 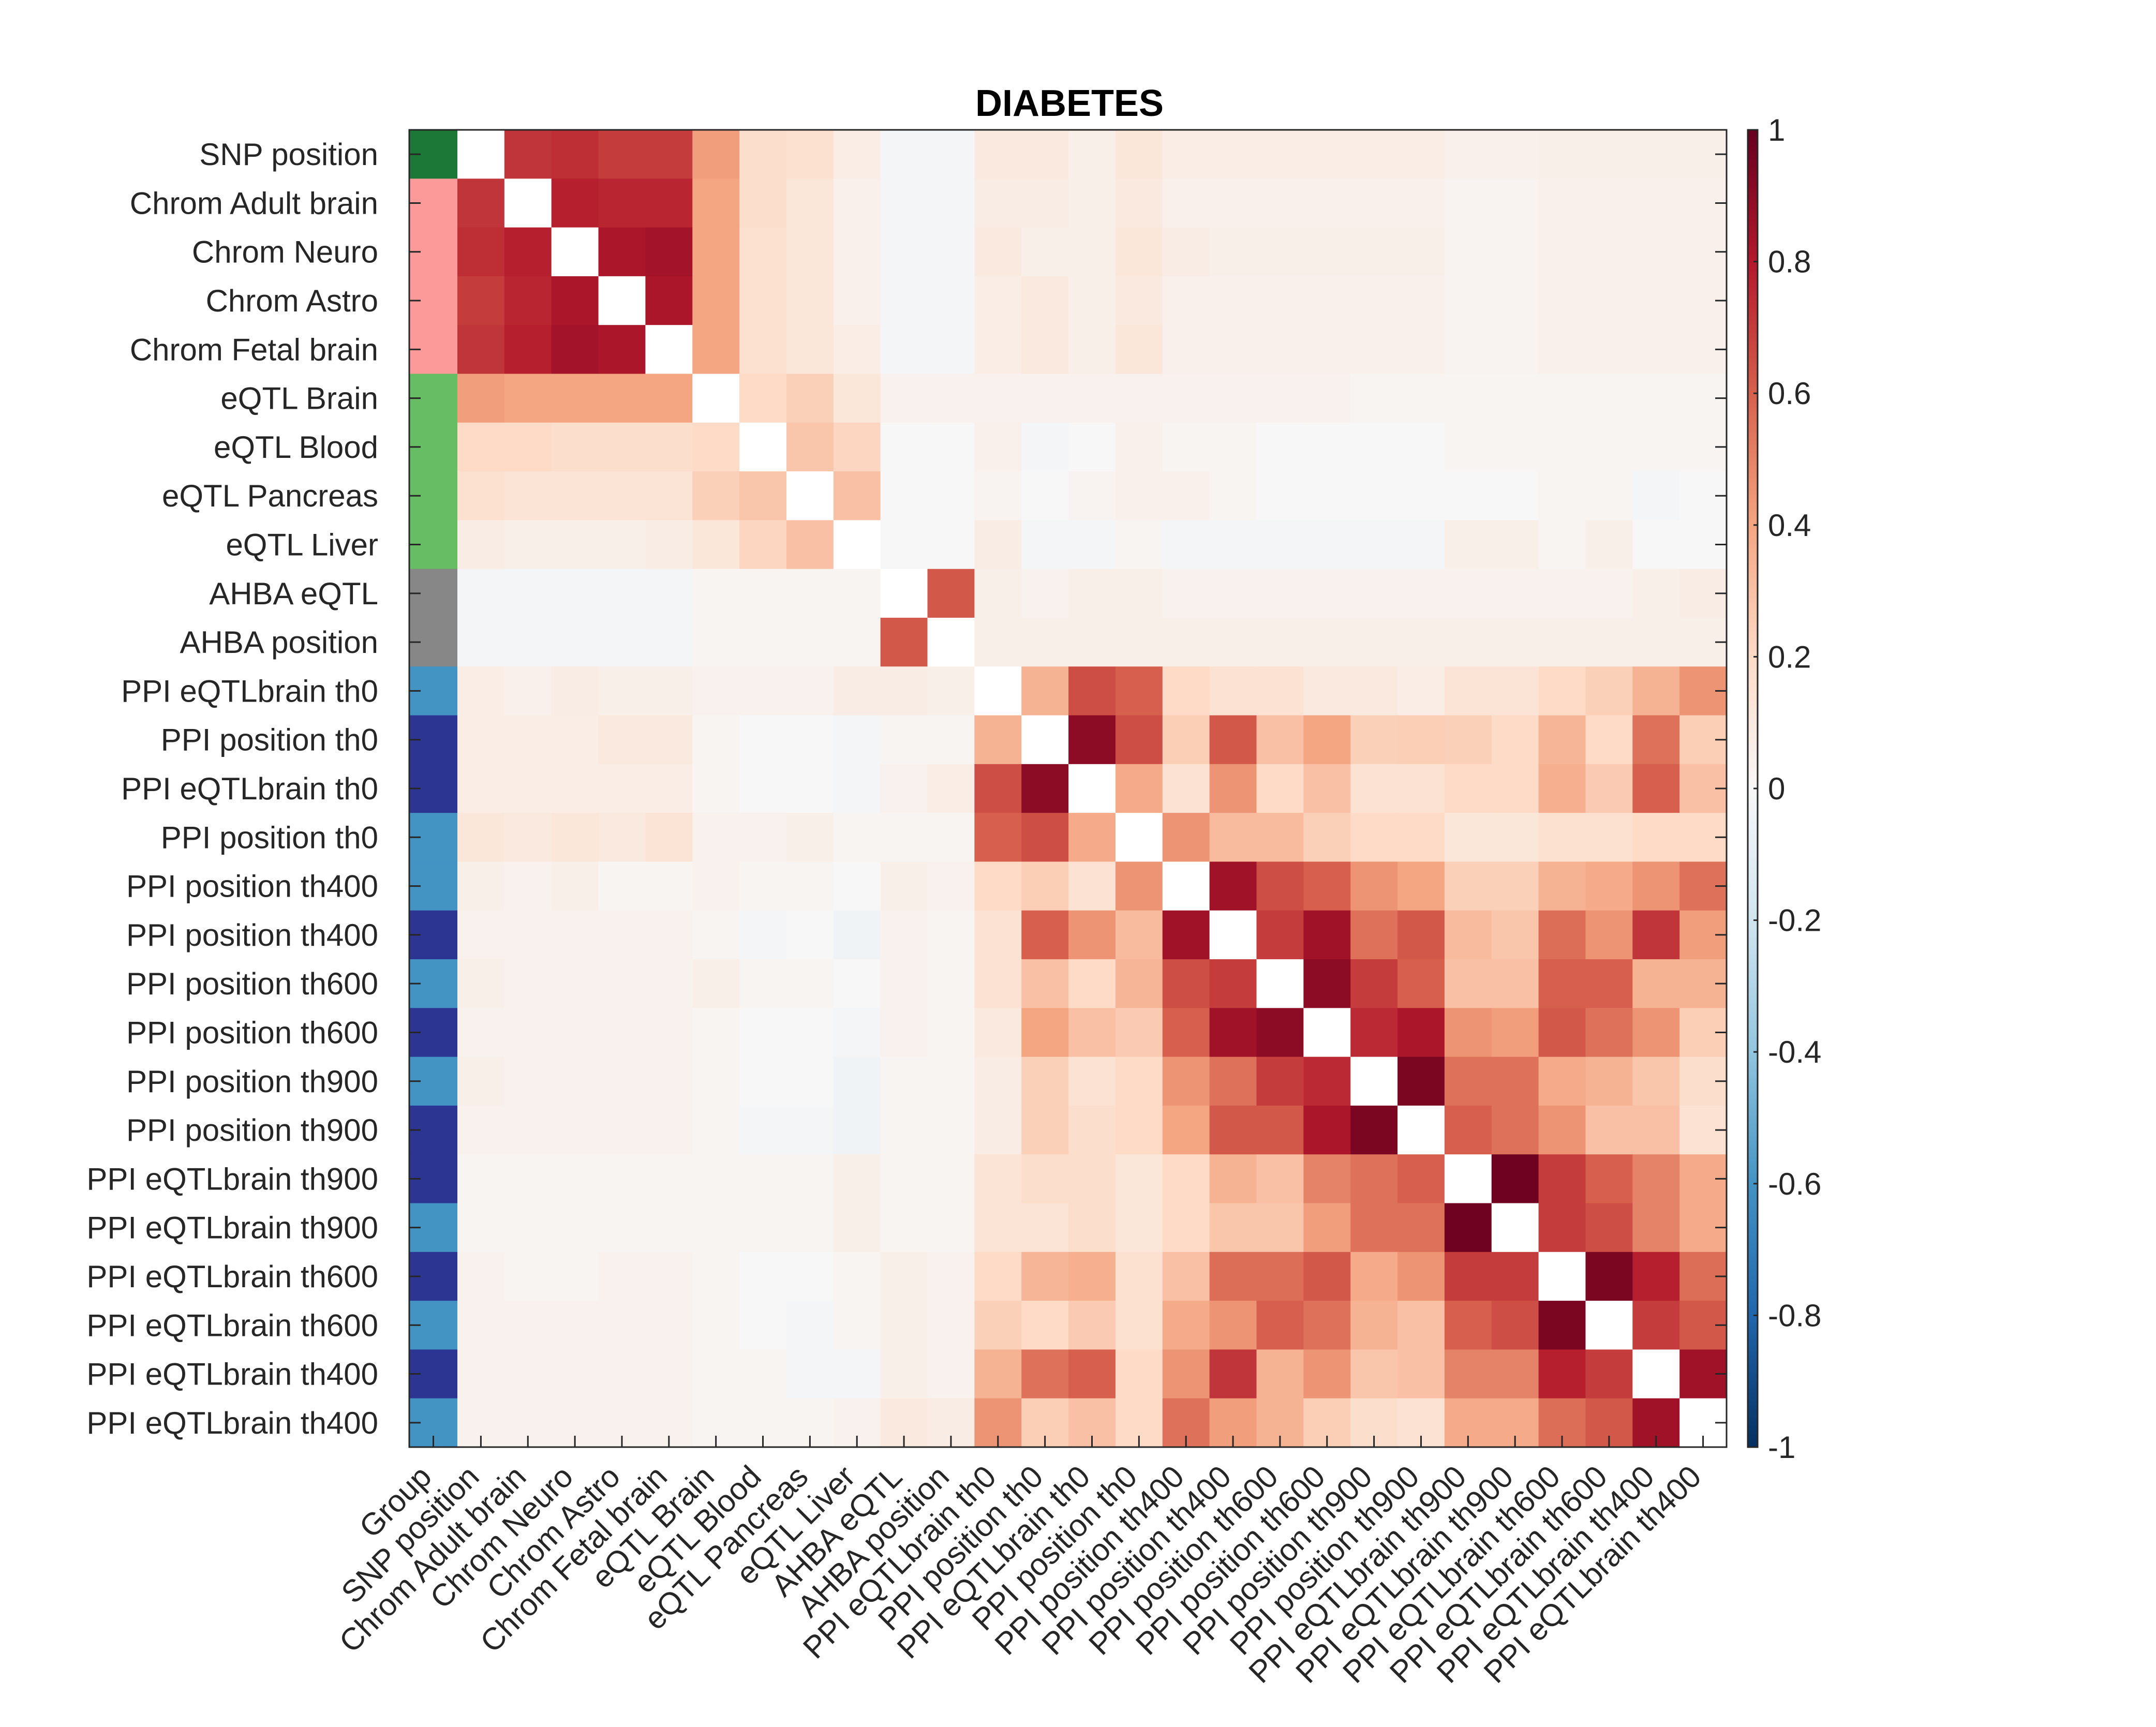 What do you see at coordinates (1069, 103) in the screenshot?
I see `chart-title: DIABETES` at bounding box center [1069, 103].